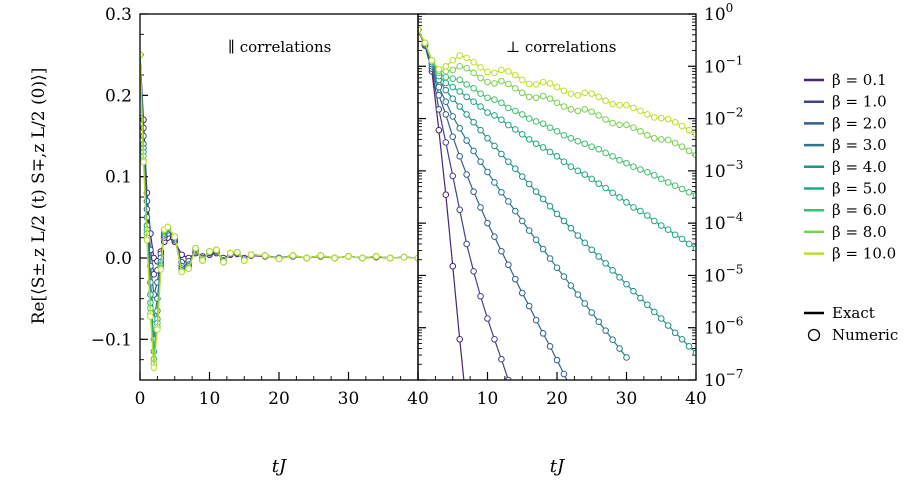  I want to click on right-x-tick-label: 10, so click(488, 399).